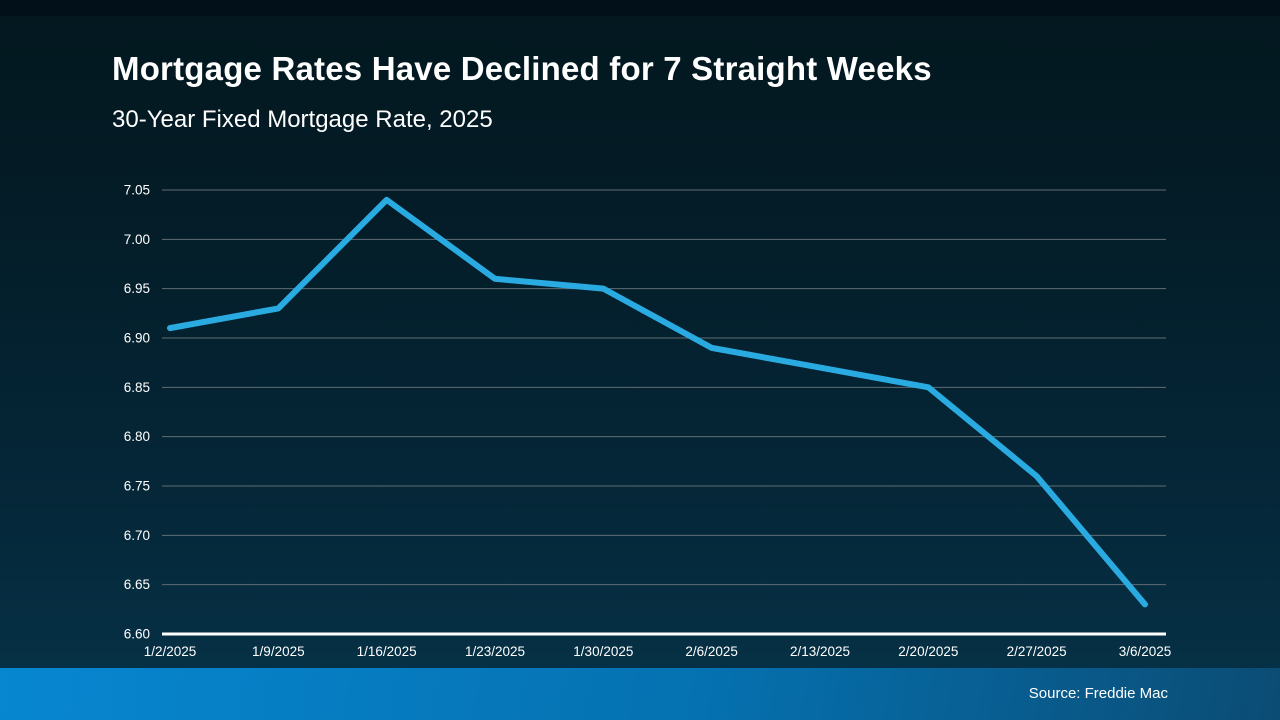  I want to click on y-axis-tick-label: 6.90, so click(137, 338).